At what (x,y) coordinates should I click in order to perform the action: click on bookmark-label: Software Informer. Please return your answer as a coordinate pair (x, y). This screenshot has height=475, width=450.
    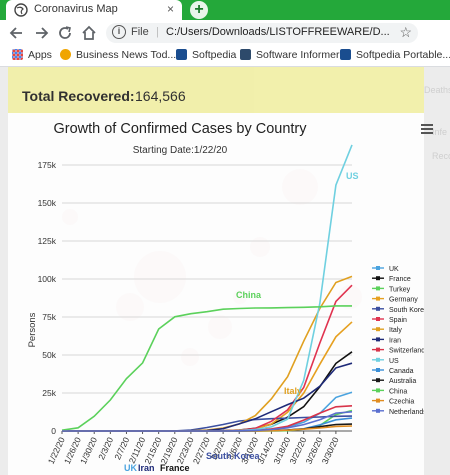
    Looking at the image, I should click on (298, 55).